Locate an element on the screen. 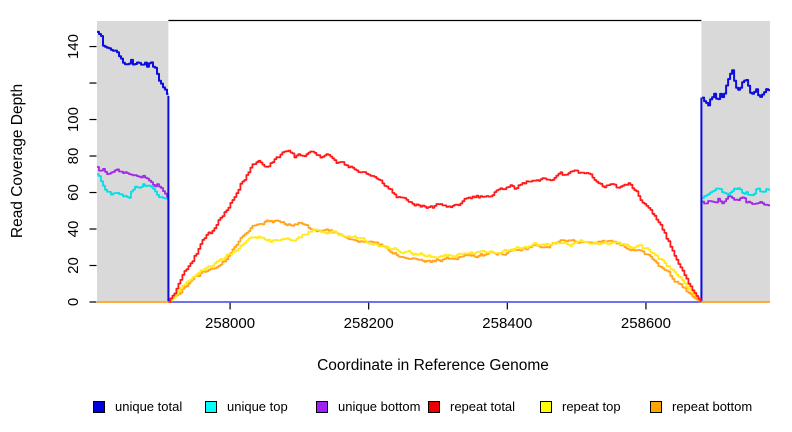  y-tick-label: 0 is located at coordinates (73, 302).